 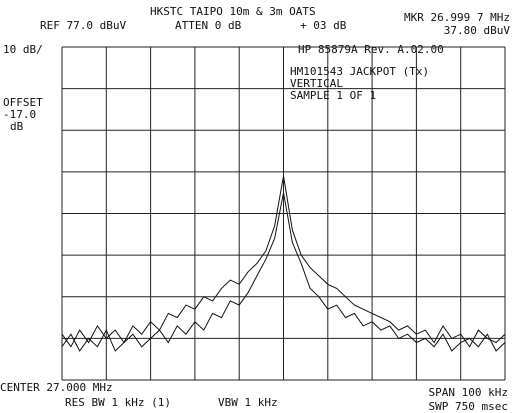 I want to click on annotation: MKR 26.999 7 MHz, so click(x=457, y=17).